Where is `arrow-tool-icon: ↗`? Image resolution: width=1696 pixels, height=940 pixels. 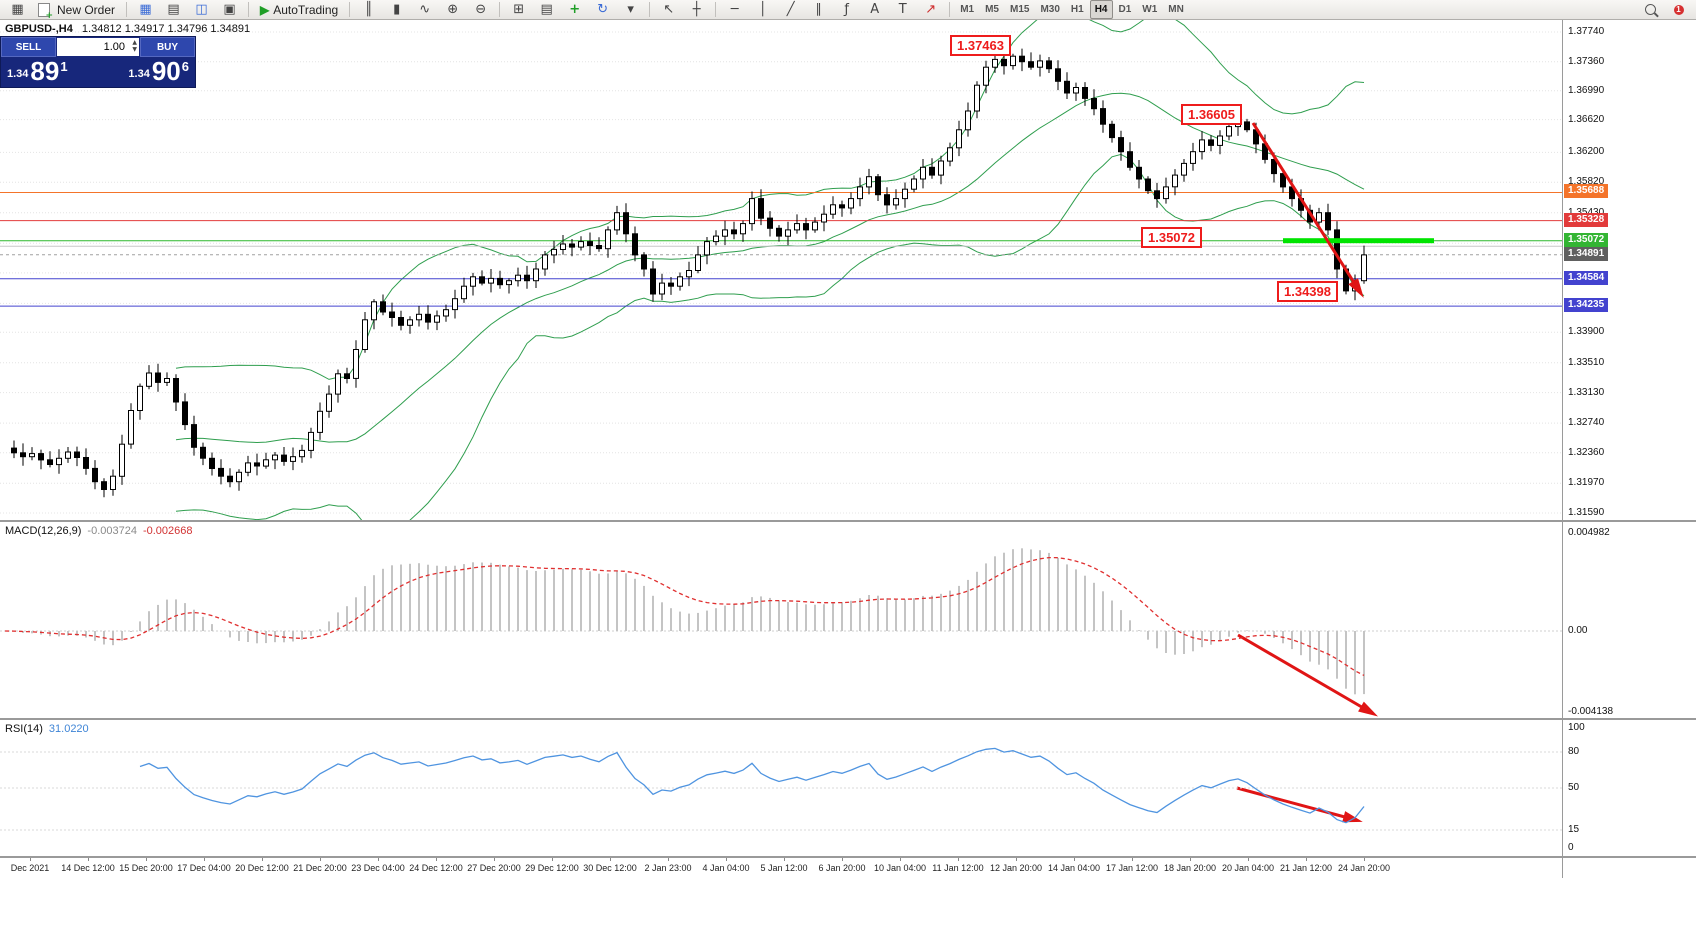 arrow-tool-icon: ↗ is located at coordinates (931, 9).